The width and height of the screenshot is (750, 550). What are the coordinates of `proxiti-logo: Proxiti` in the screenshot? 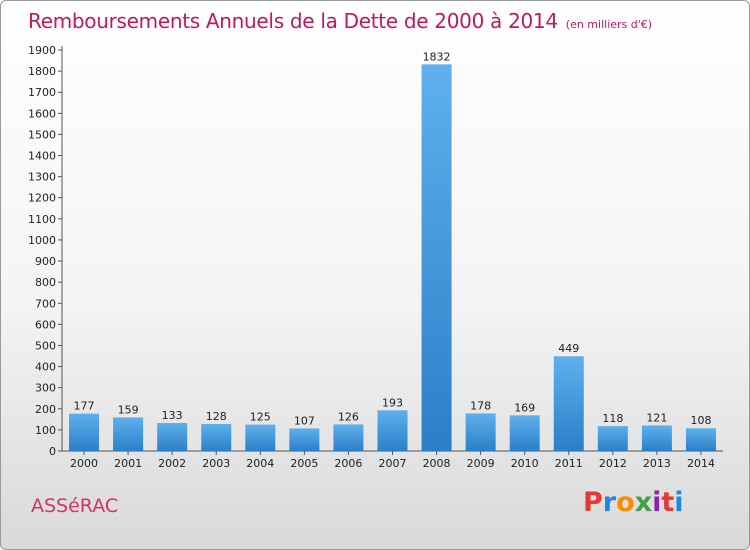 It's located at (633, 502).